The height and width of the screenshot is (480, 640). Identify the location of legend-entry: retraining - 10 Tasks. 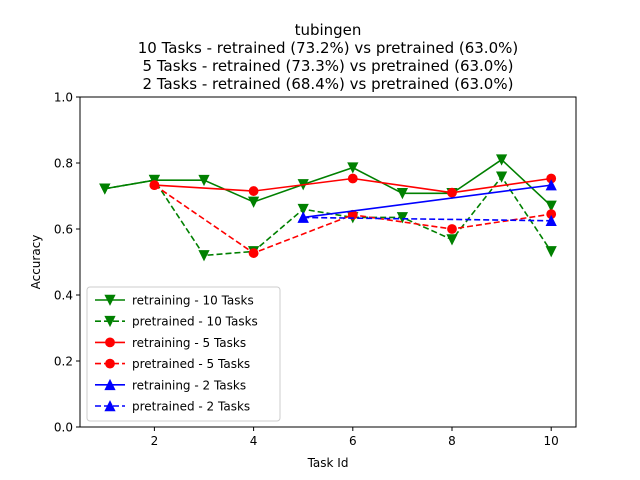
(174, 301).